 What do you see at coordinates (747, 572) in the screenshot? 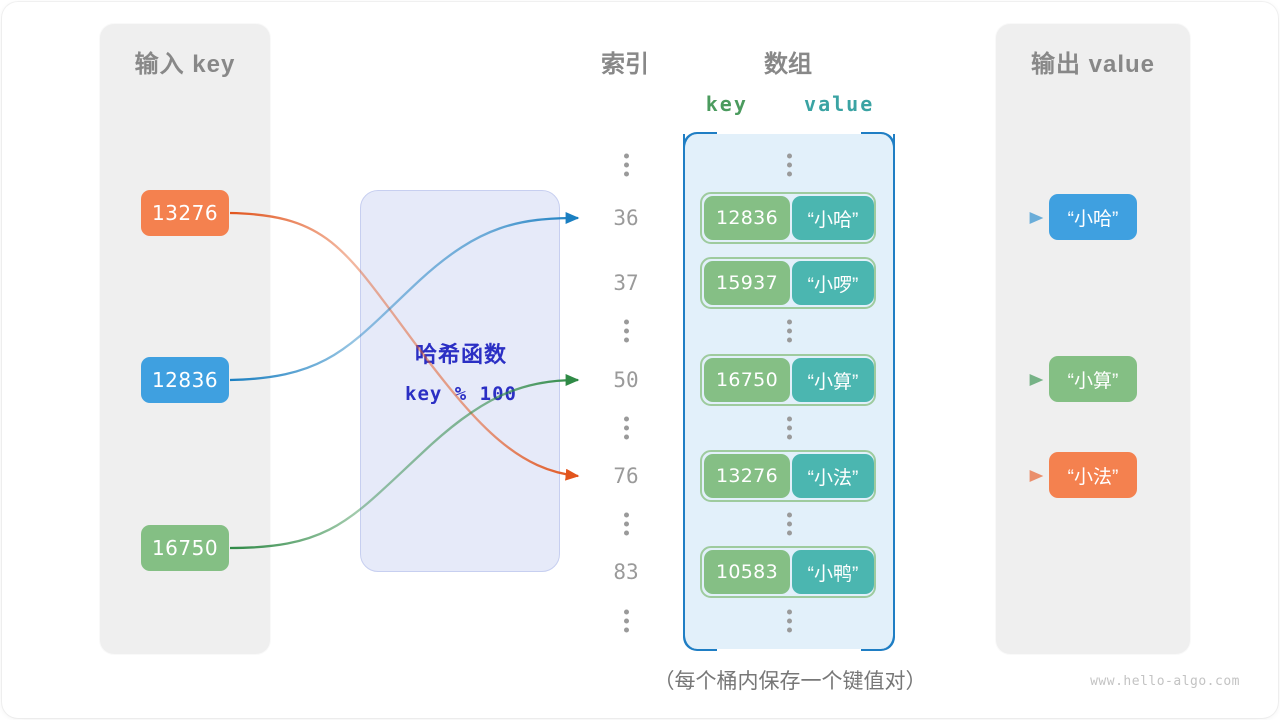
I see `bucket-key: 10583` at bounding box center [747, 572].